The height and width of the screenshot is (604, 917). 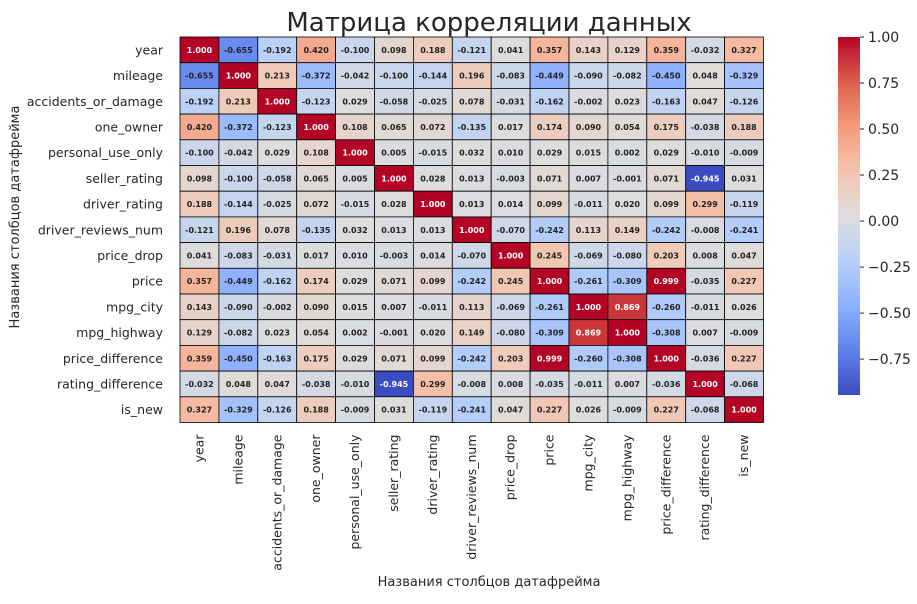 What do you see at coordinates (549, 410) in the screenshot?
I see `cell-value-label: 0.227` at bounding box center [549, 410].